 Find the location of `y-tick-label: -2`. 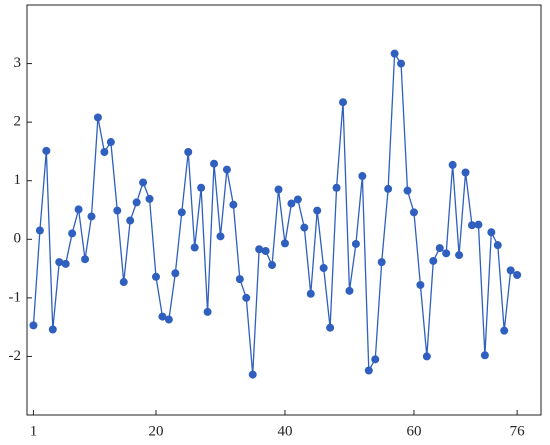

y-tick-label: -2 is located at coordinates (15, 356).